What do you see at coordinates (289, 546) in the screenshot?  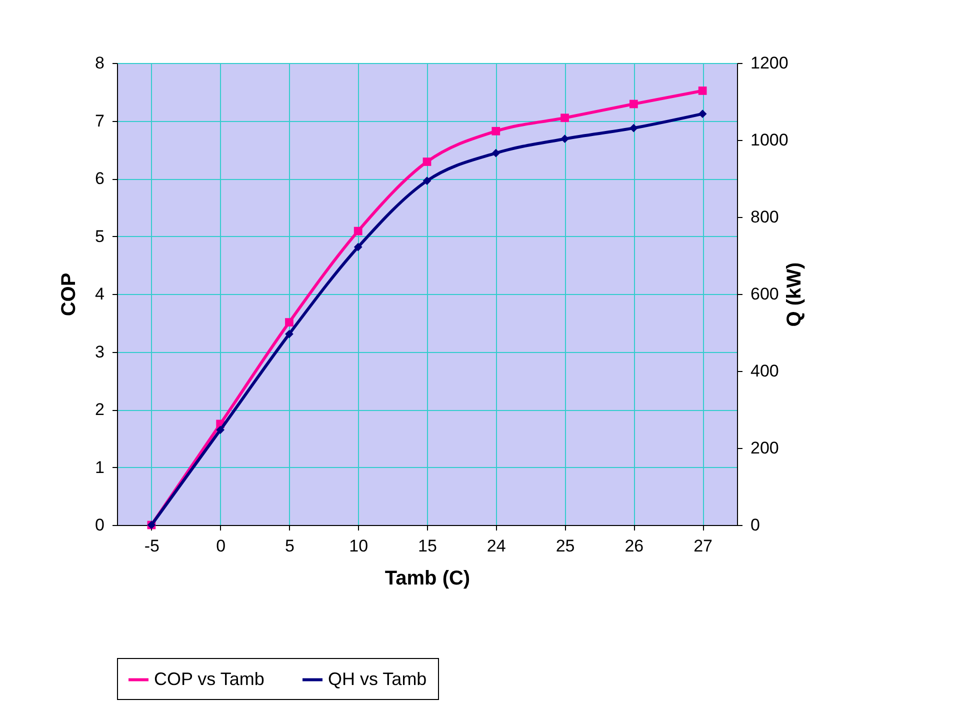 I see `x-tick-label: 5` at bounding box center [289, 546].